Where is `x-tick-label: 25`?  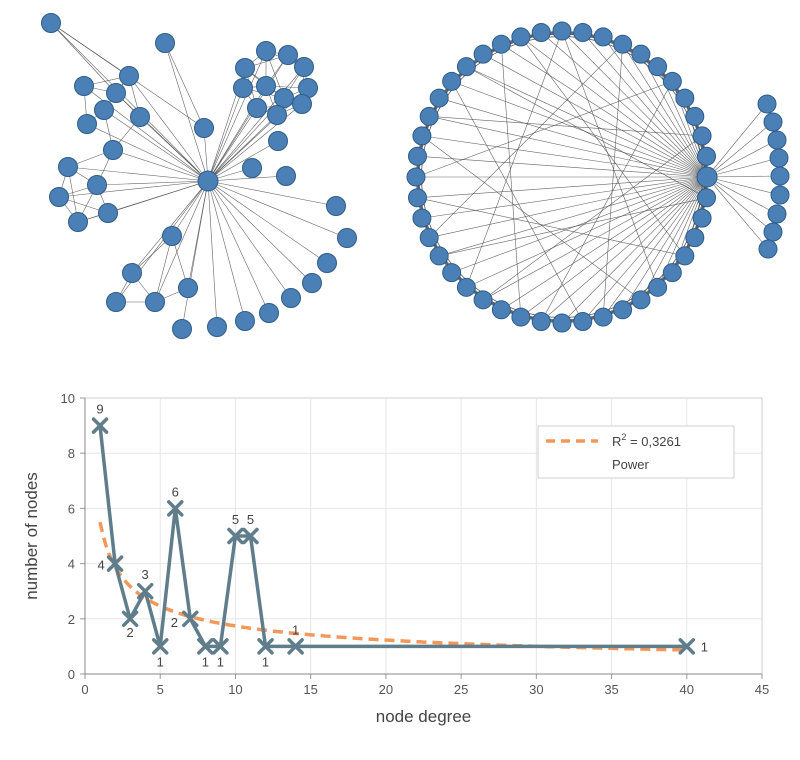
x-tick-label: 25 is located at coordinates (461, 689).